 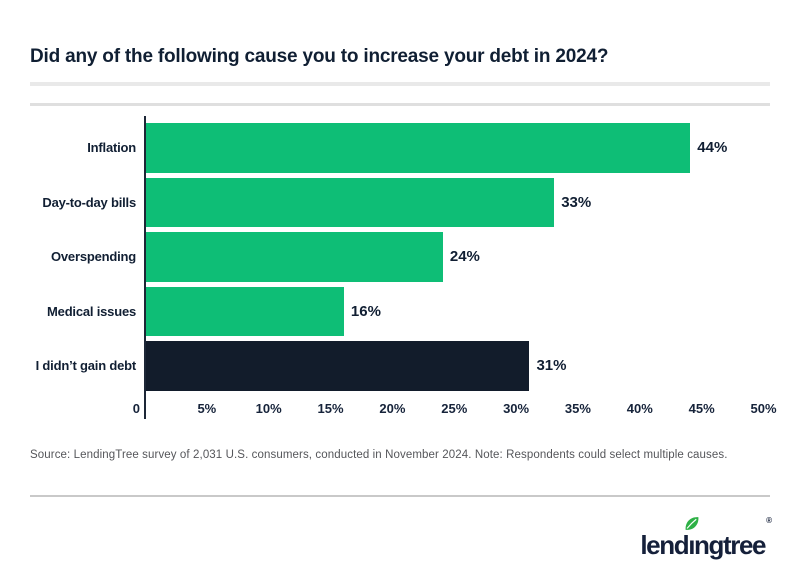 I want to click on category-label: I didn’t gain debt, so click(x=86, y=365).